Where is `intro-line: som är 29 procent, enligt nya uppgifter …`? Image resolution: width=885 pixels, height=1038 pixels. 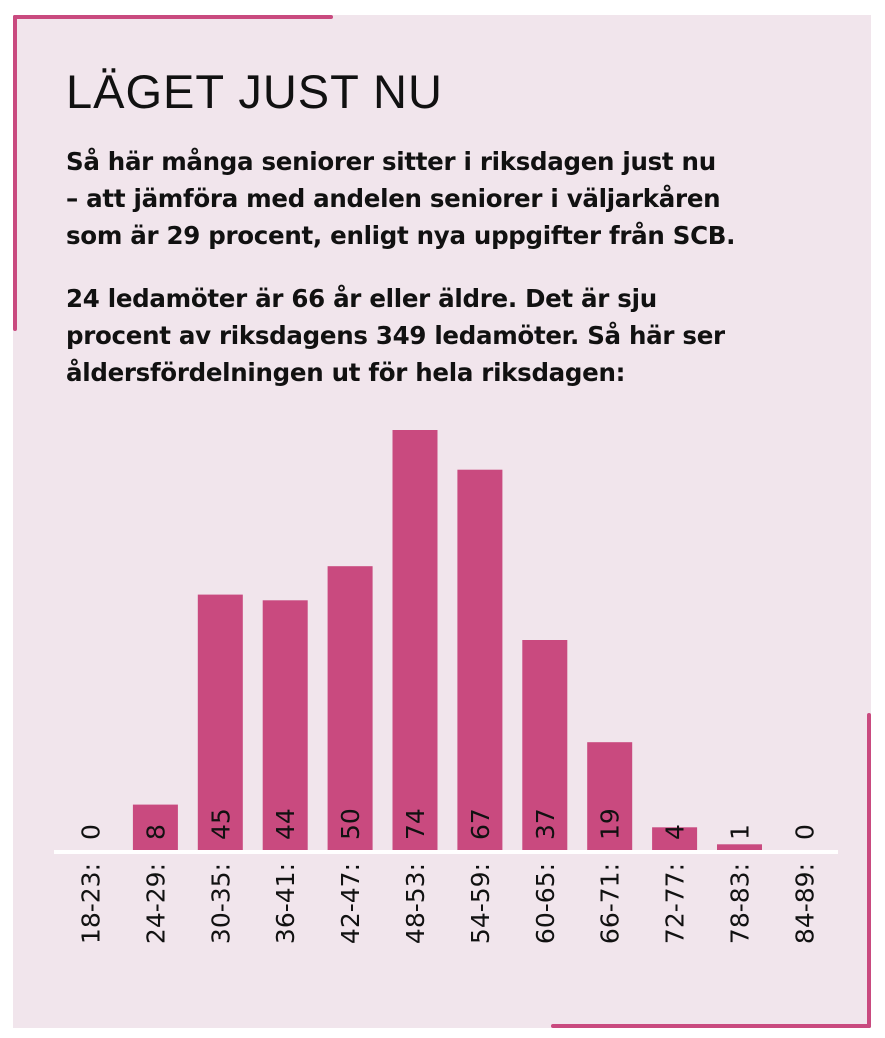 intro-line: som är 29 procent, enligt nya uppgifter … is located at coordinates (401, 235).